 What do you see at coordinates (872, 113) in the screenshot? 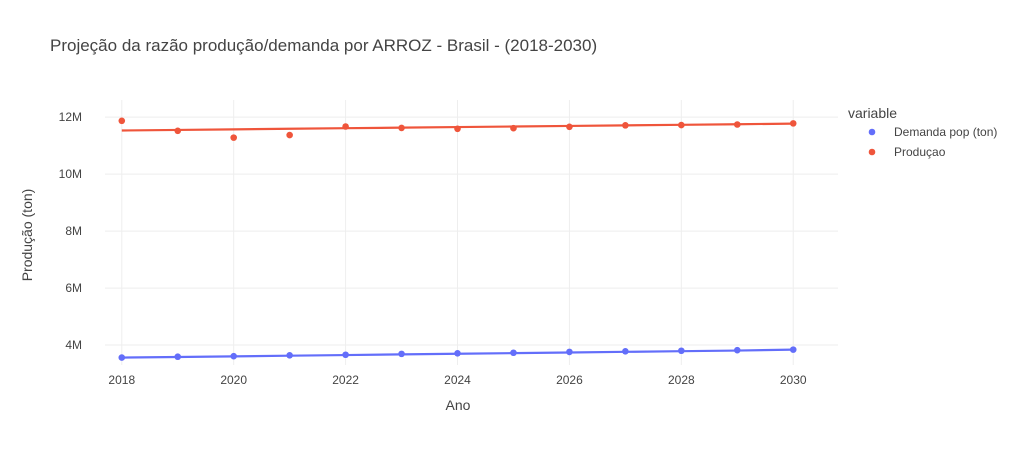
I see `legend-title: variable` at bounding box center [872, 113].